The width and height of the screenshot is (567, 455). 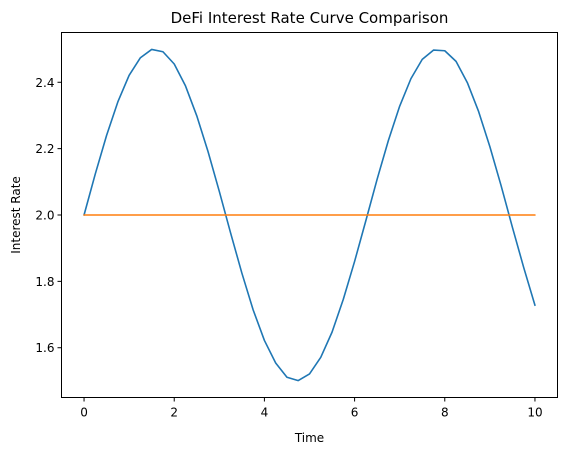 I want to click on y-tick-label: 1.6, so click(x=44, y=348).